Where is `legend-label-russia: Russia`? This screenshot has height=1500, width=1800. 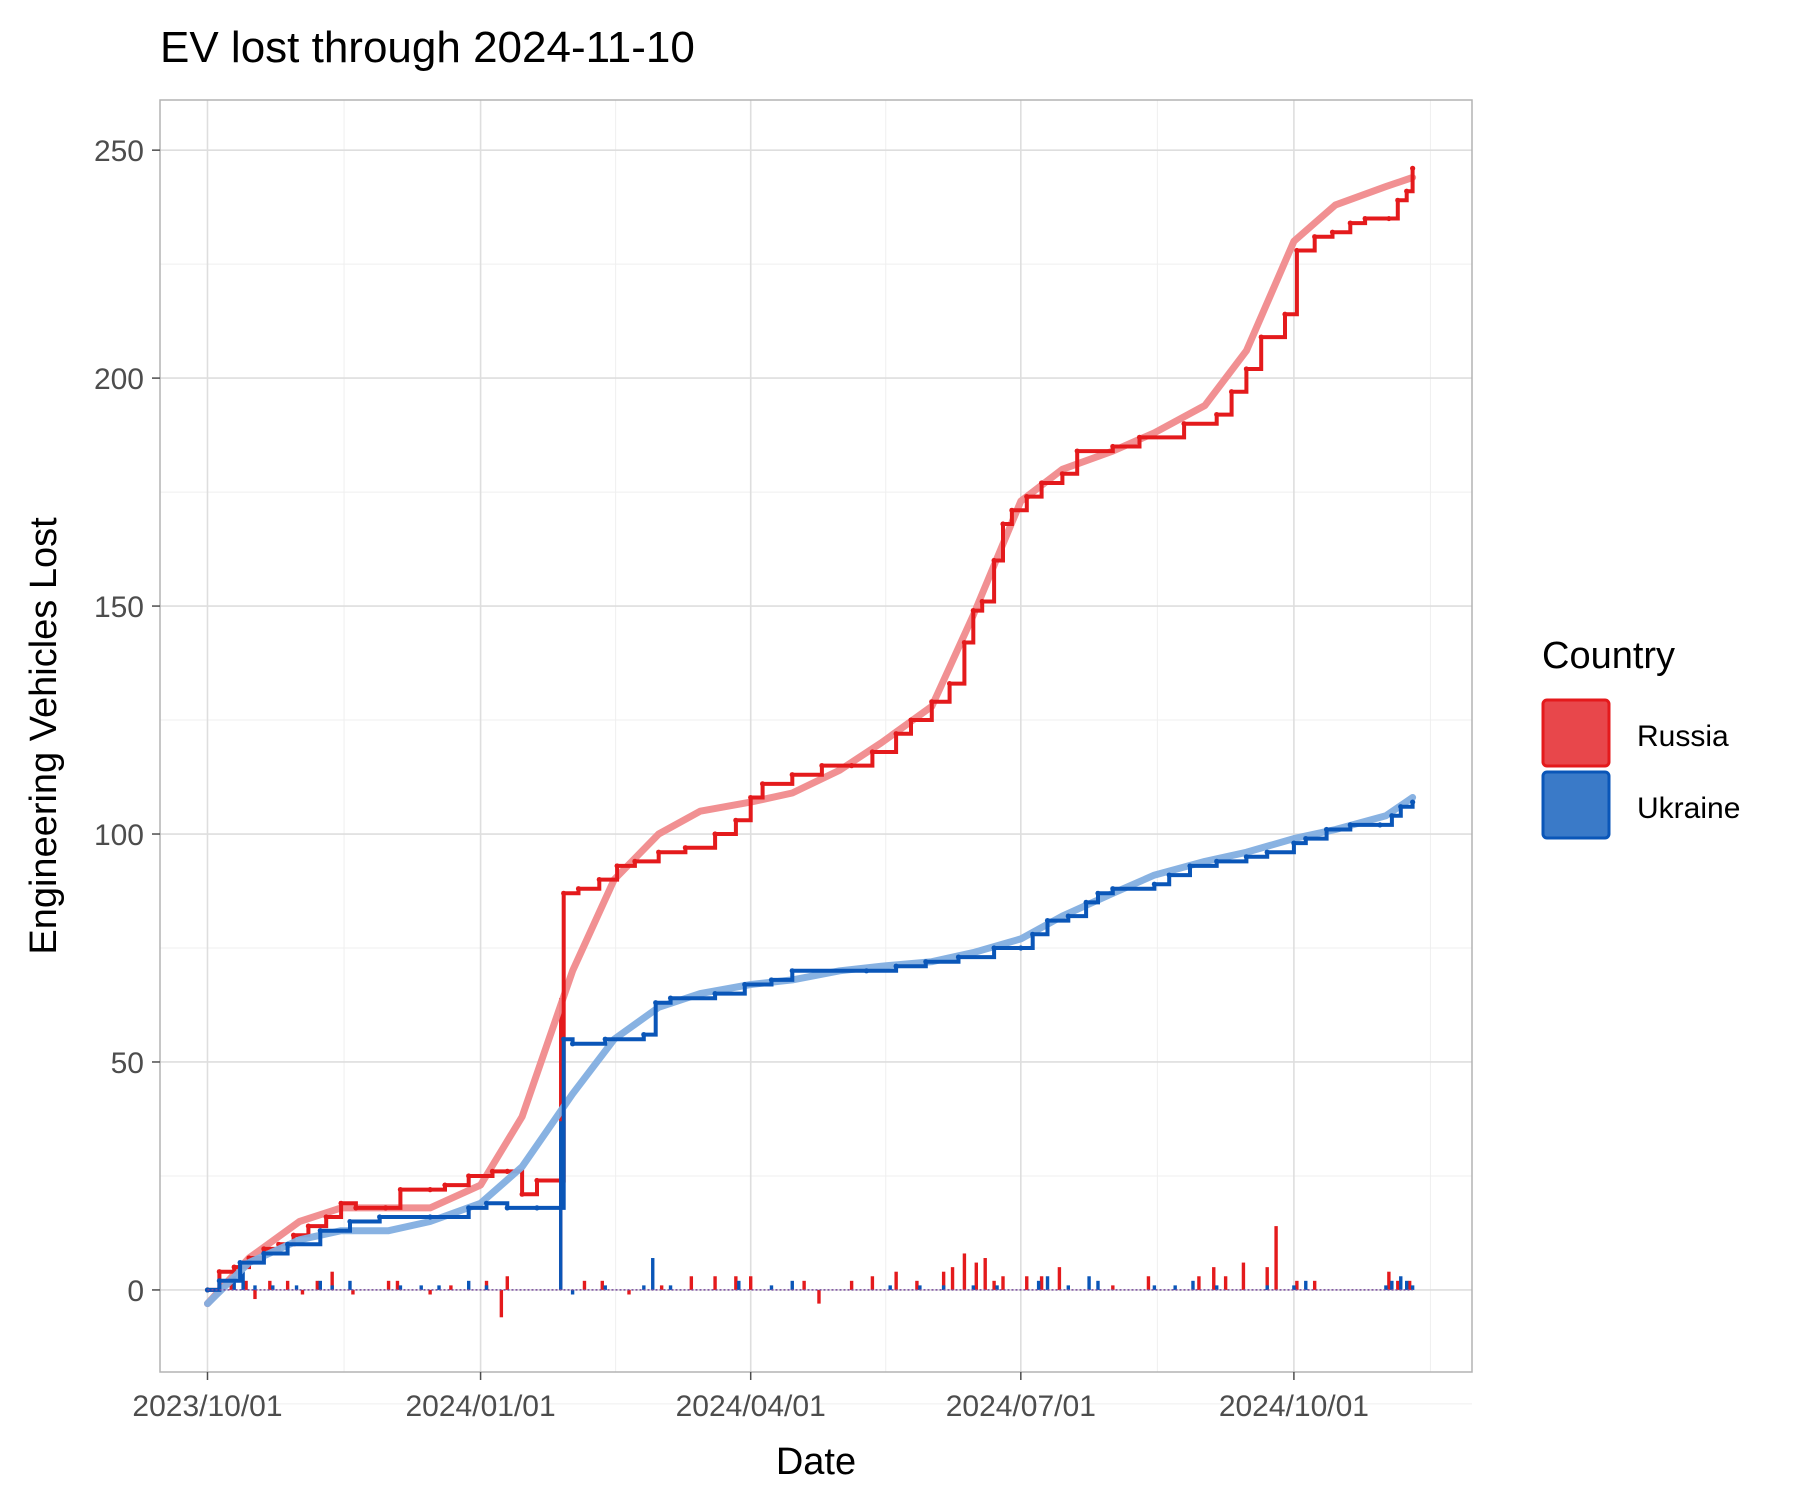
legend-label-russia: Russia is located at coordinates (1683, 736).